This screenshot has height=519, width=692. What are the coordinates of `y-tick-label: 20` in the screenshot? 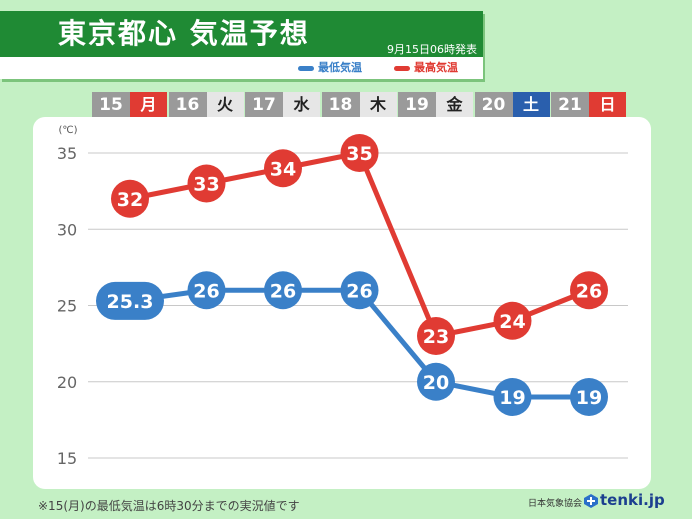 It's located at (67, 382).